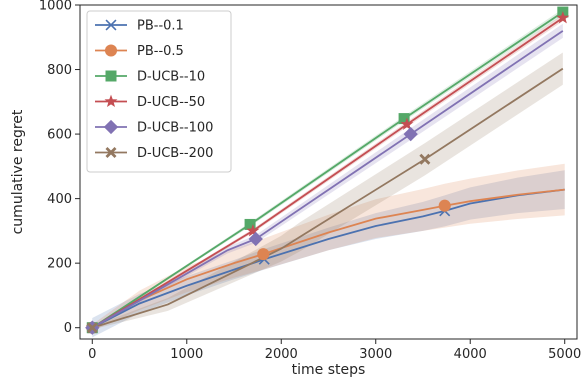 Image resolution: width=586 pixels, height=381 pixels. I want to click on x-axis-ticks: 0 1000 2000 3000 4000 5000, so click(334, 350).